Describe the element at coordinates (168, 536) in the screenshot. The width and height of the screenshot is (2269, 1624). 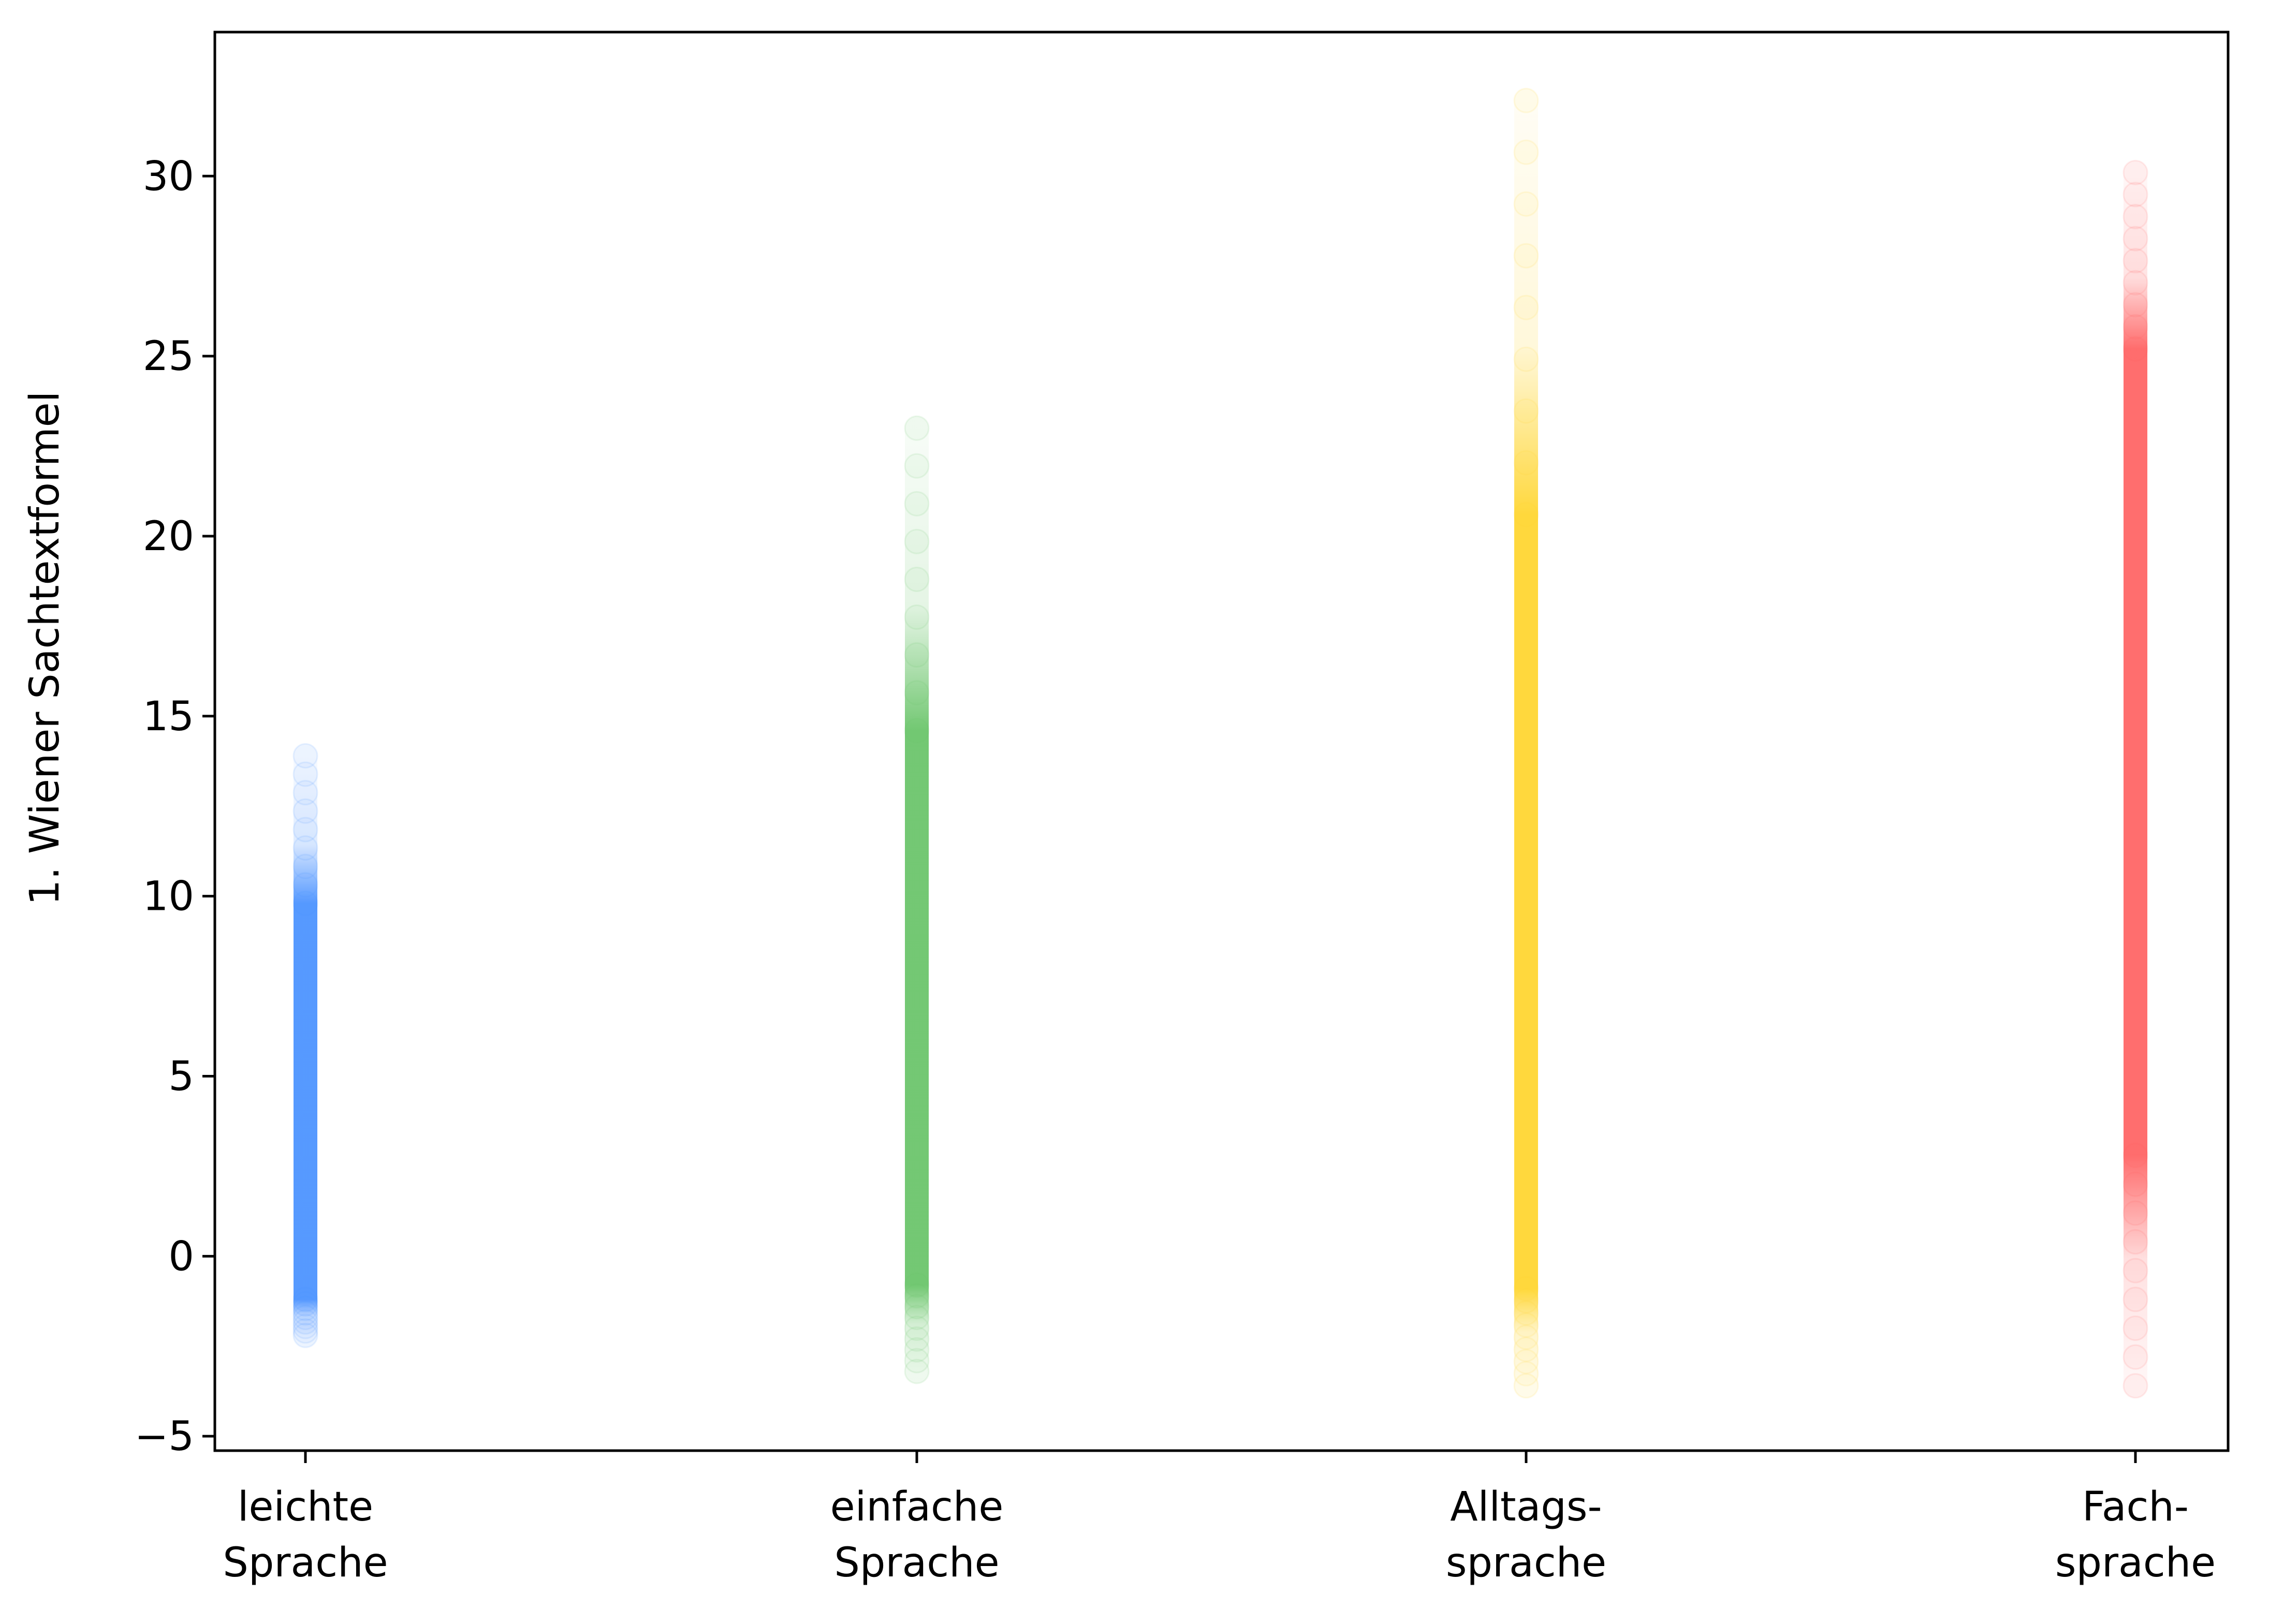
I see `y-tick-label: 20` at that location.